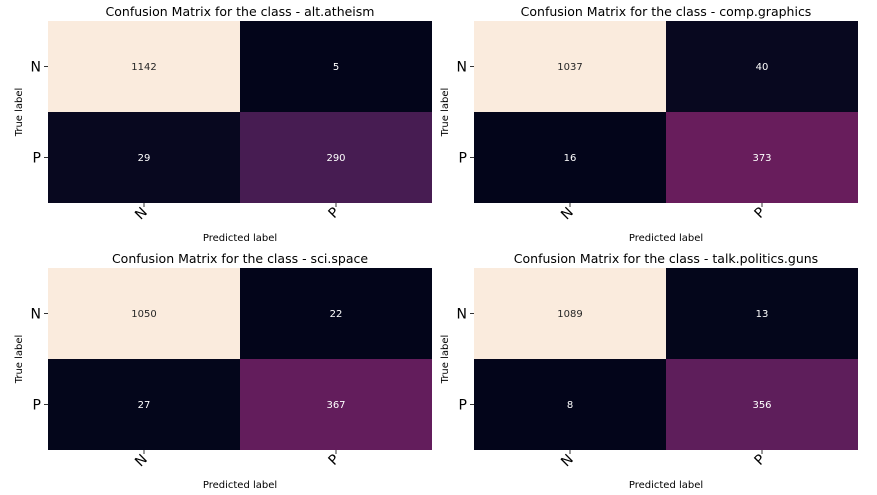 This screenshot has height=495, width=877. I want to click on cell-value-label: 29, so click(144, 158).